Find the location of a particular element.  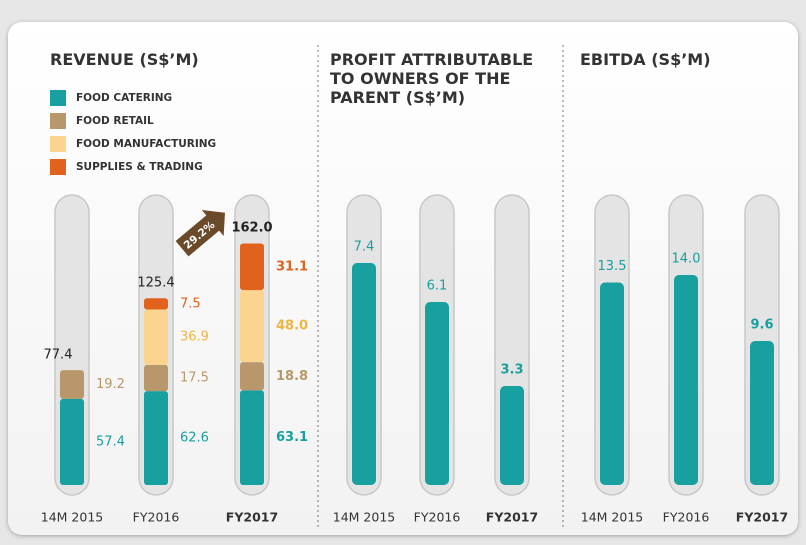

data-label: 7.5 is located at coordinates (190, 303).